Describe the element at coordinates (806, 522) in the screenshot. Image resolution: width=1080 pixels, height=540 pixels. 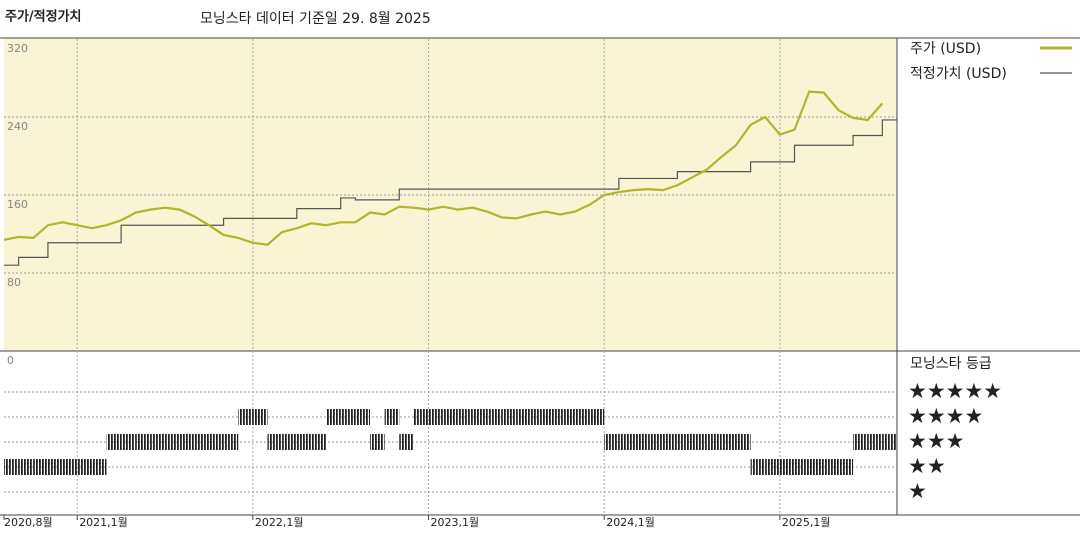
I see `x-tick-label: 2025,1월` at that location.